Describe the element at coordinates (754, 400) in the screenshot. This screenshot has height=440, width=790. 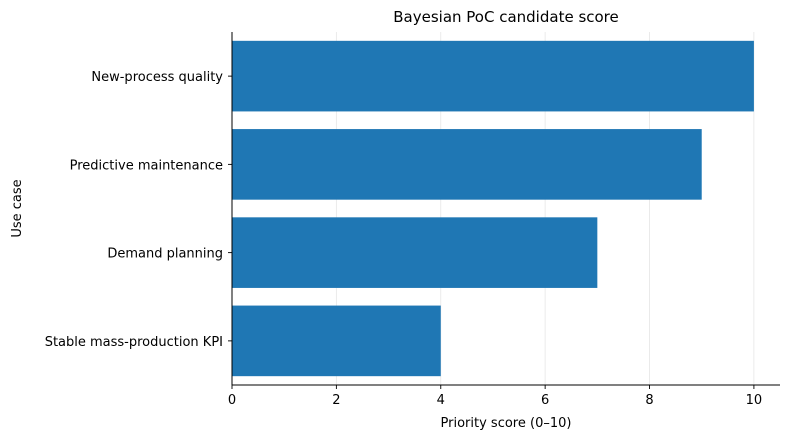
I see `x-tick-label: 10` at that location.